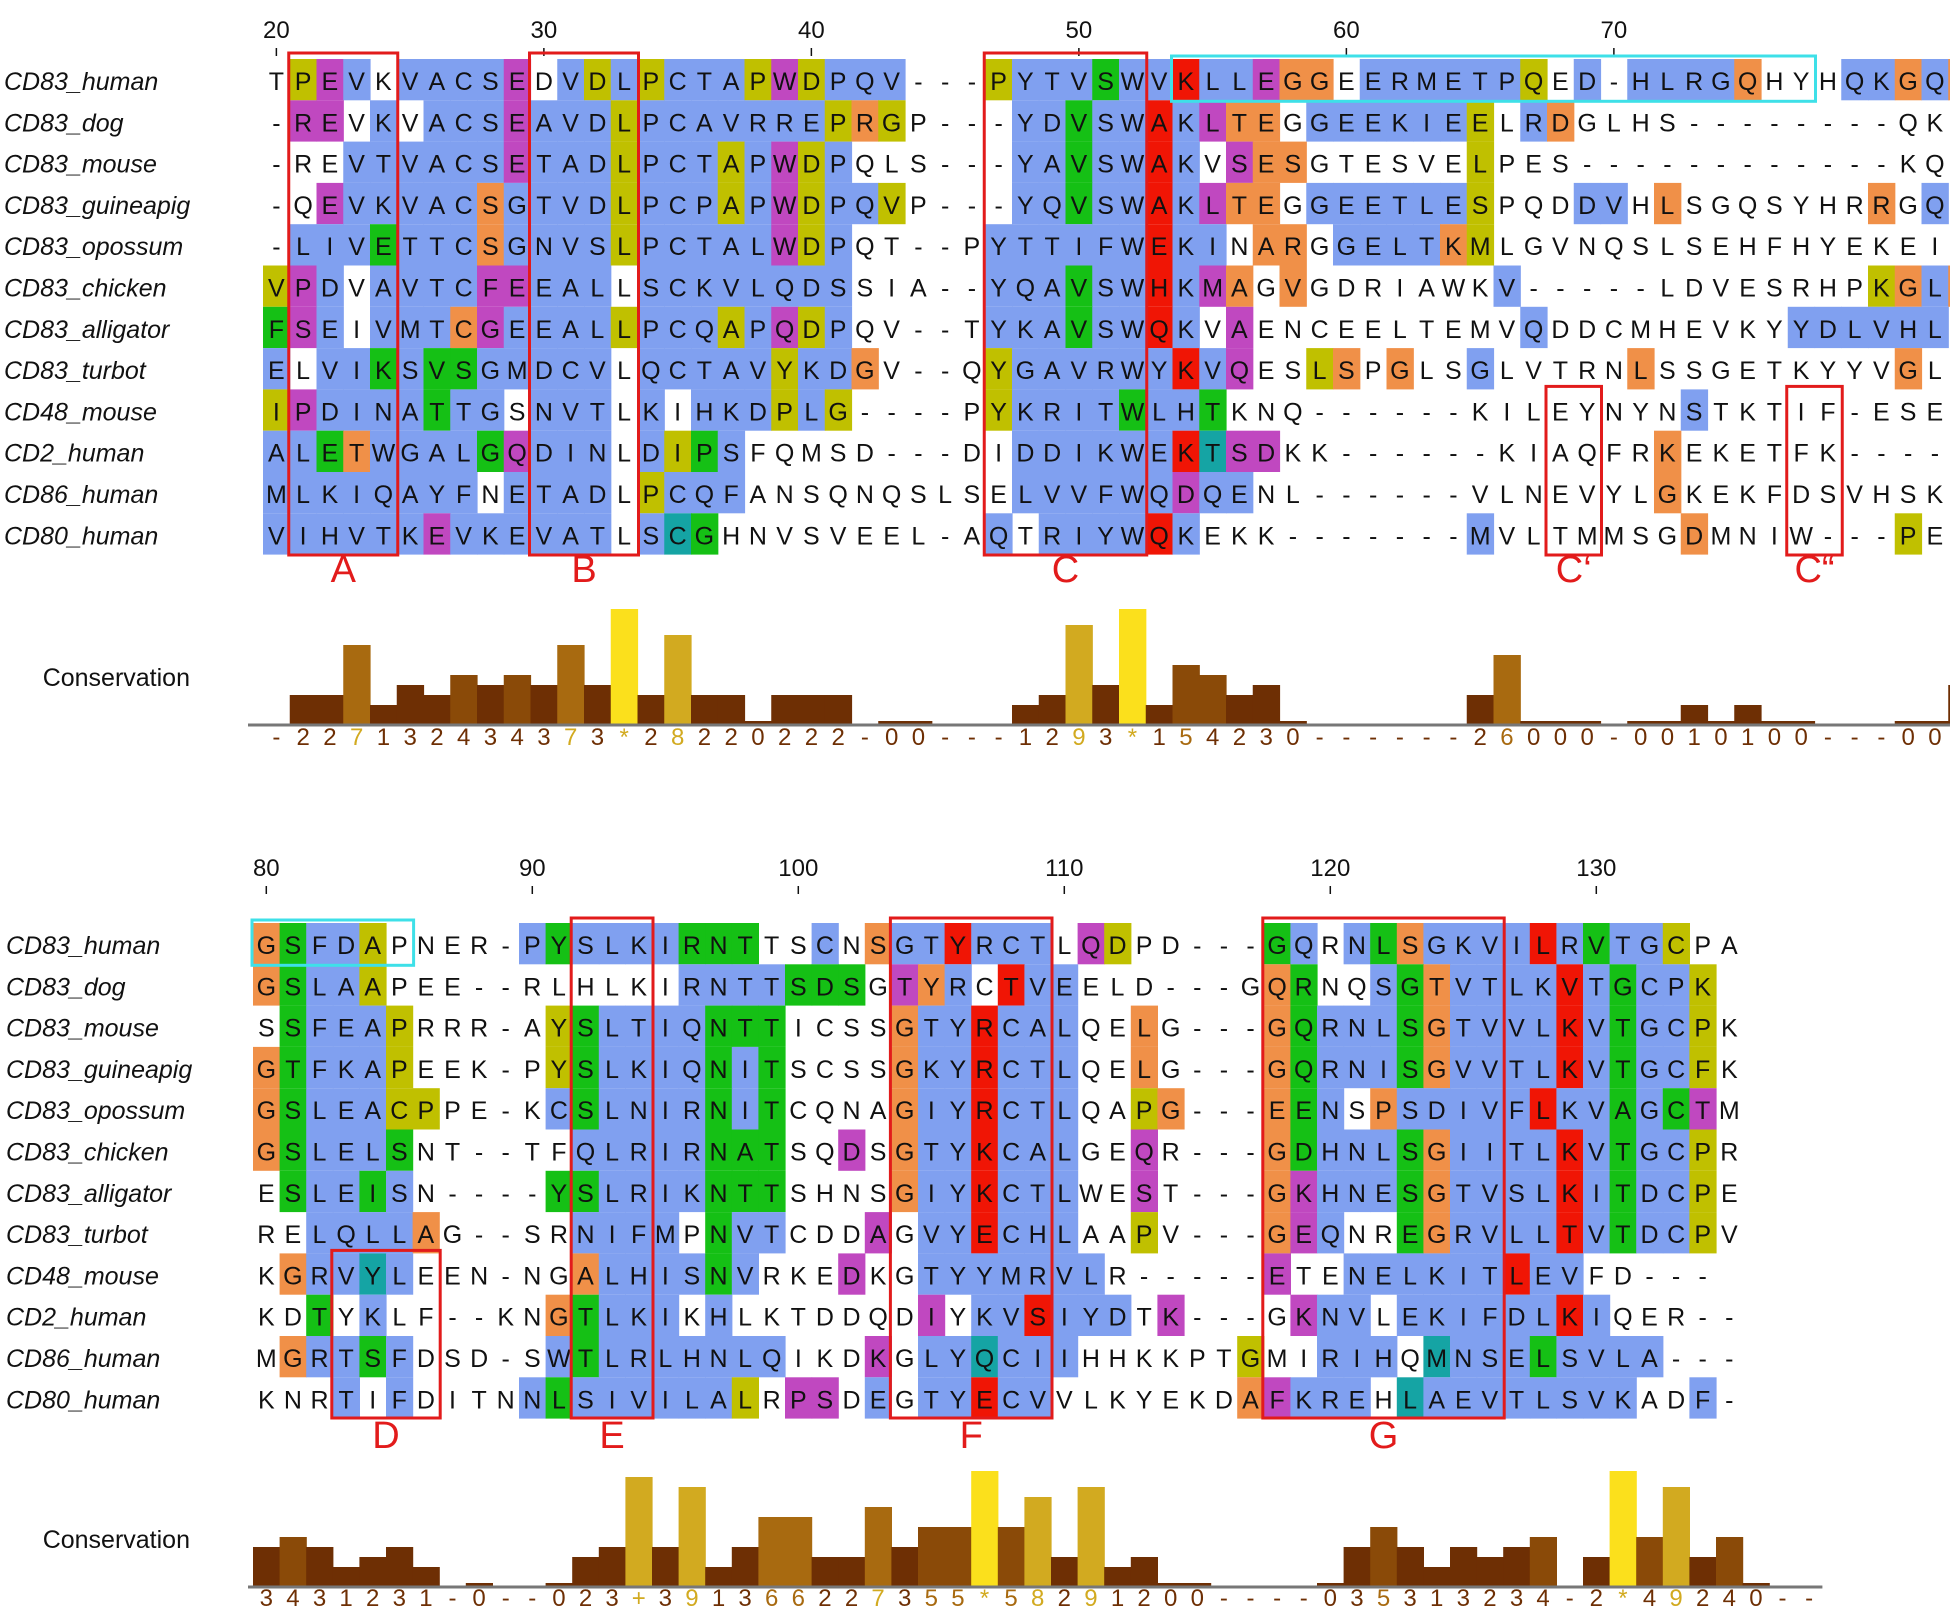  Describe the element at coordinates (1641, 82) in the screenshot. I see `residue: H` at that location.